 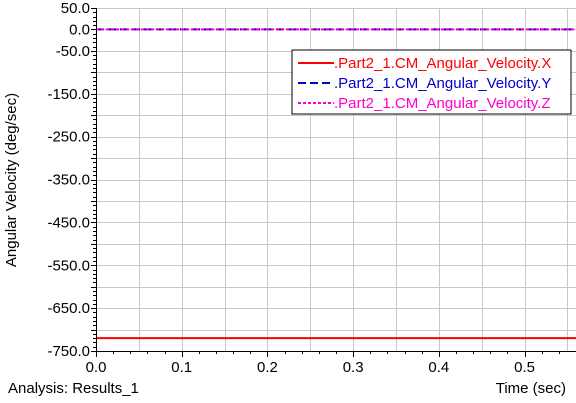 I want to click on y-tick-label: -550.0, so click(x=68, y=265).